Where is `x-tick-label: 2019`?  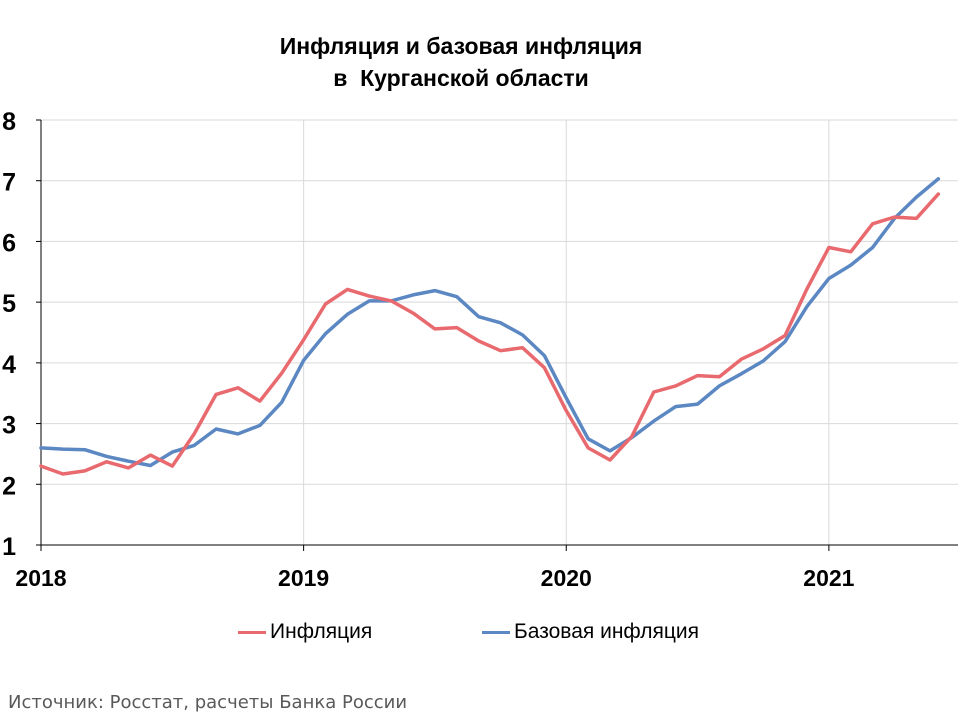
x-tick-label: 2019 is located at coordinates (303, 578).